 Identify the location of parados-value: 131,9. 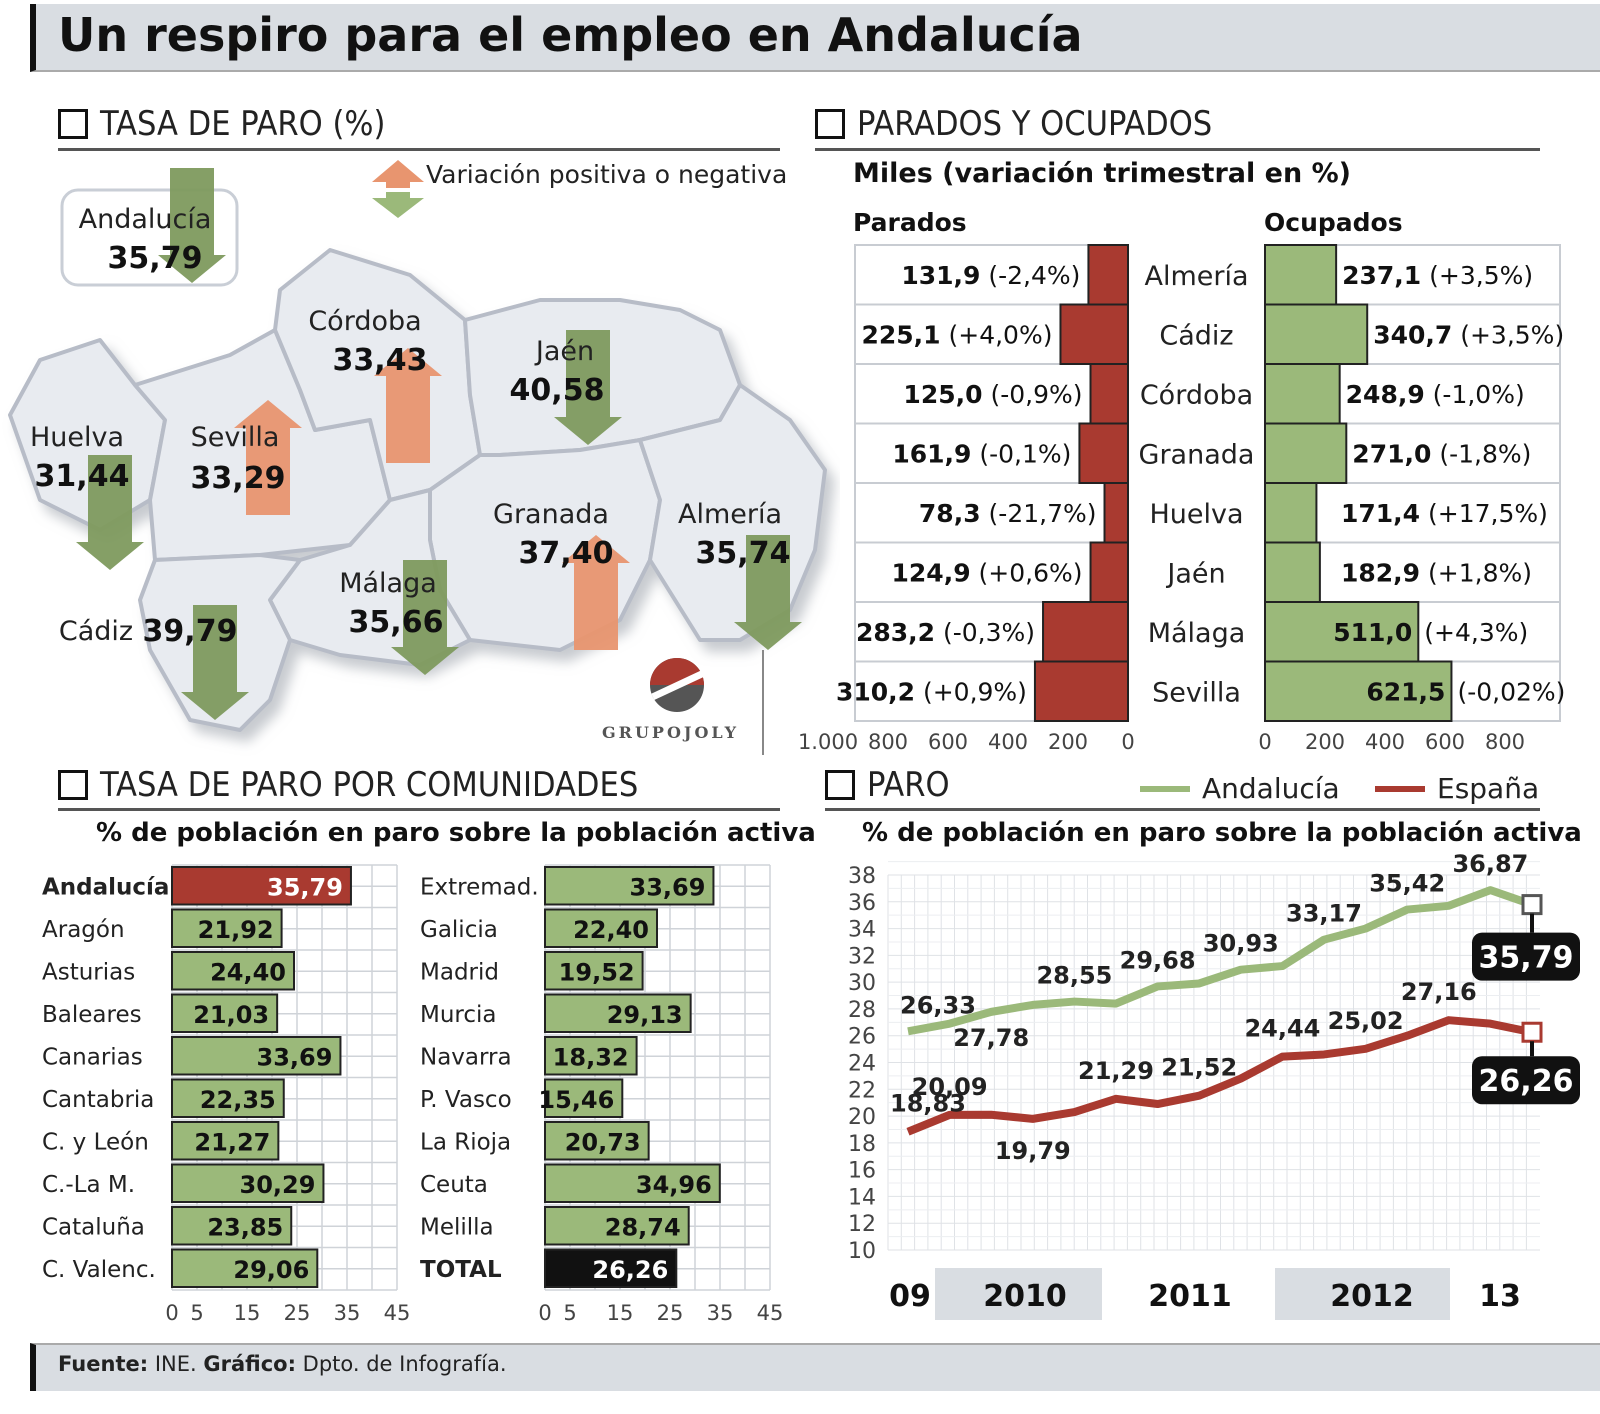
(940, 275).